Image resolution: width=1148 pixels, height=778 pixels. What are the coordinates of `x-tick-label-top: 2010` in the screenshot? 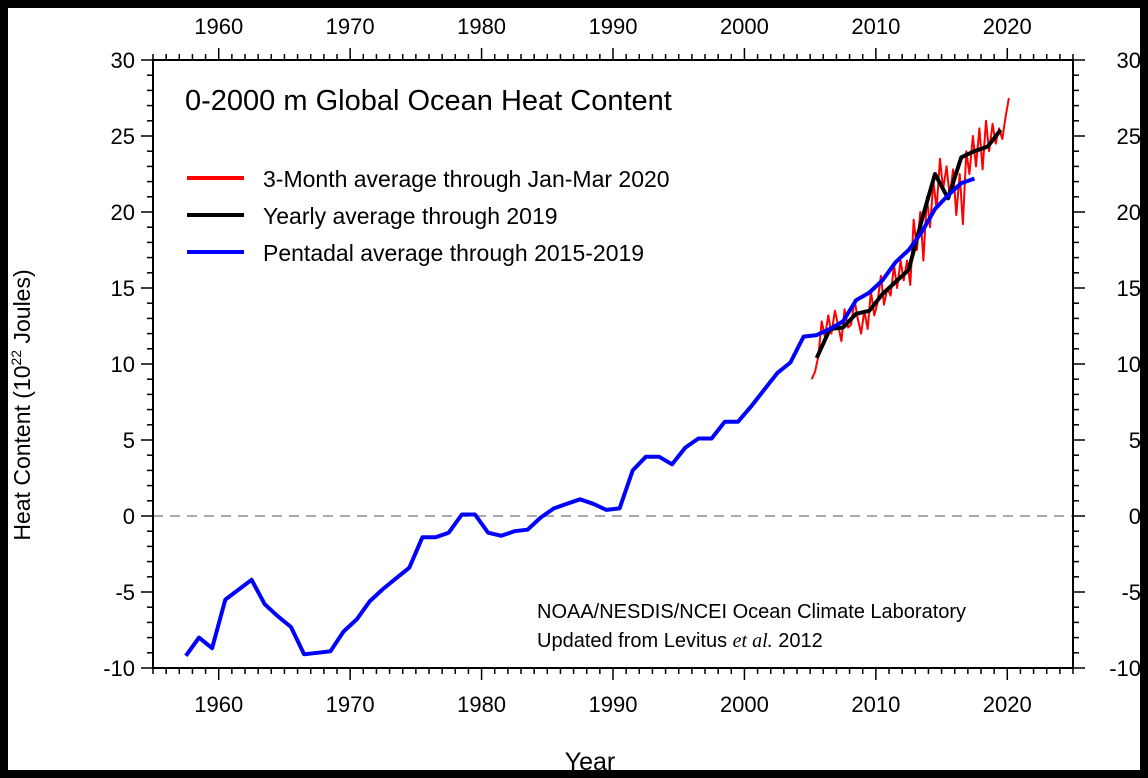 It's located at (875, 26).